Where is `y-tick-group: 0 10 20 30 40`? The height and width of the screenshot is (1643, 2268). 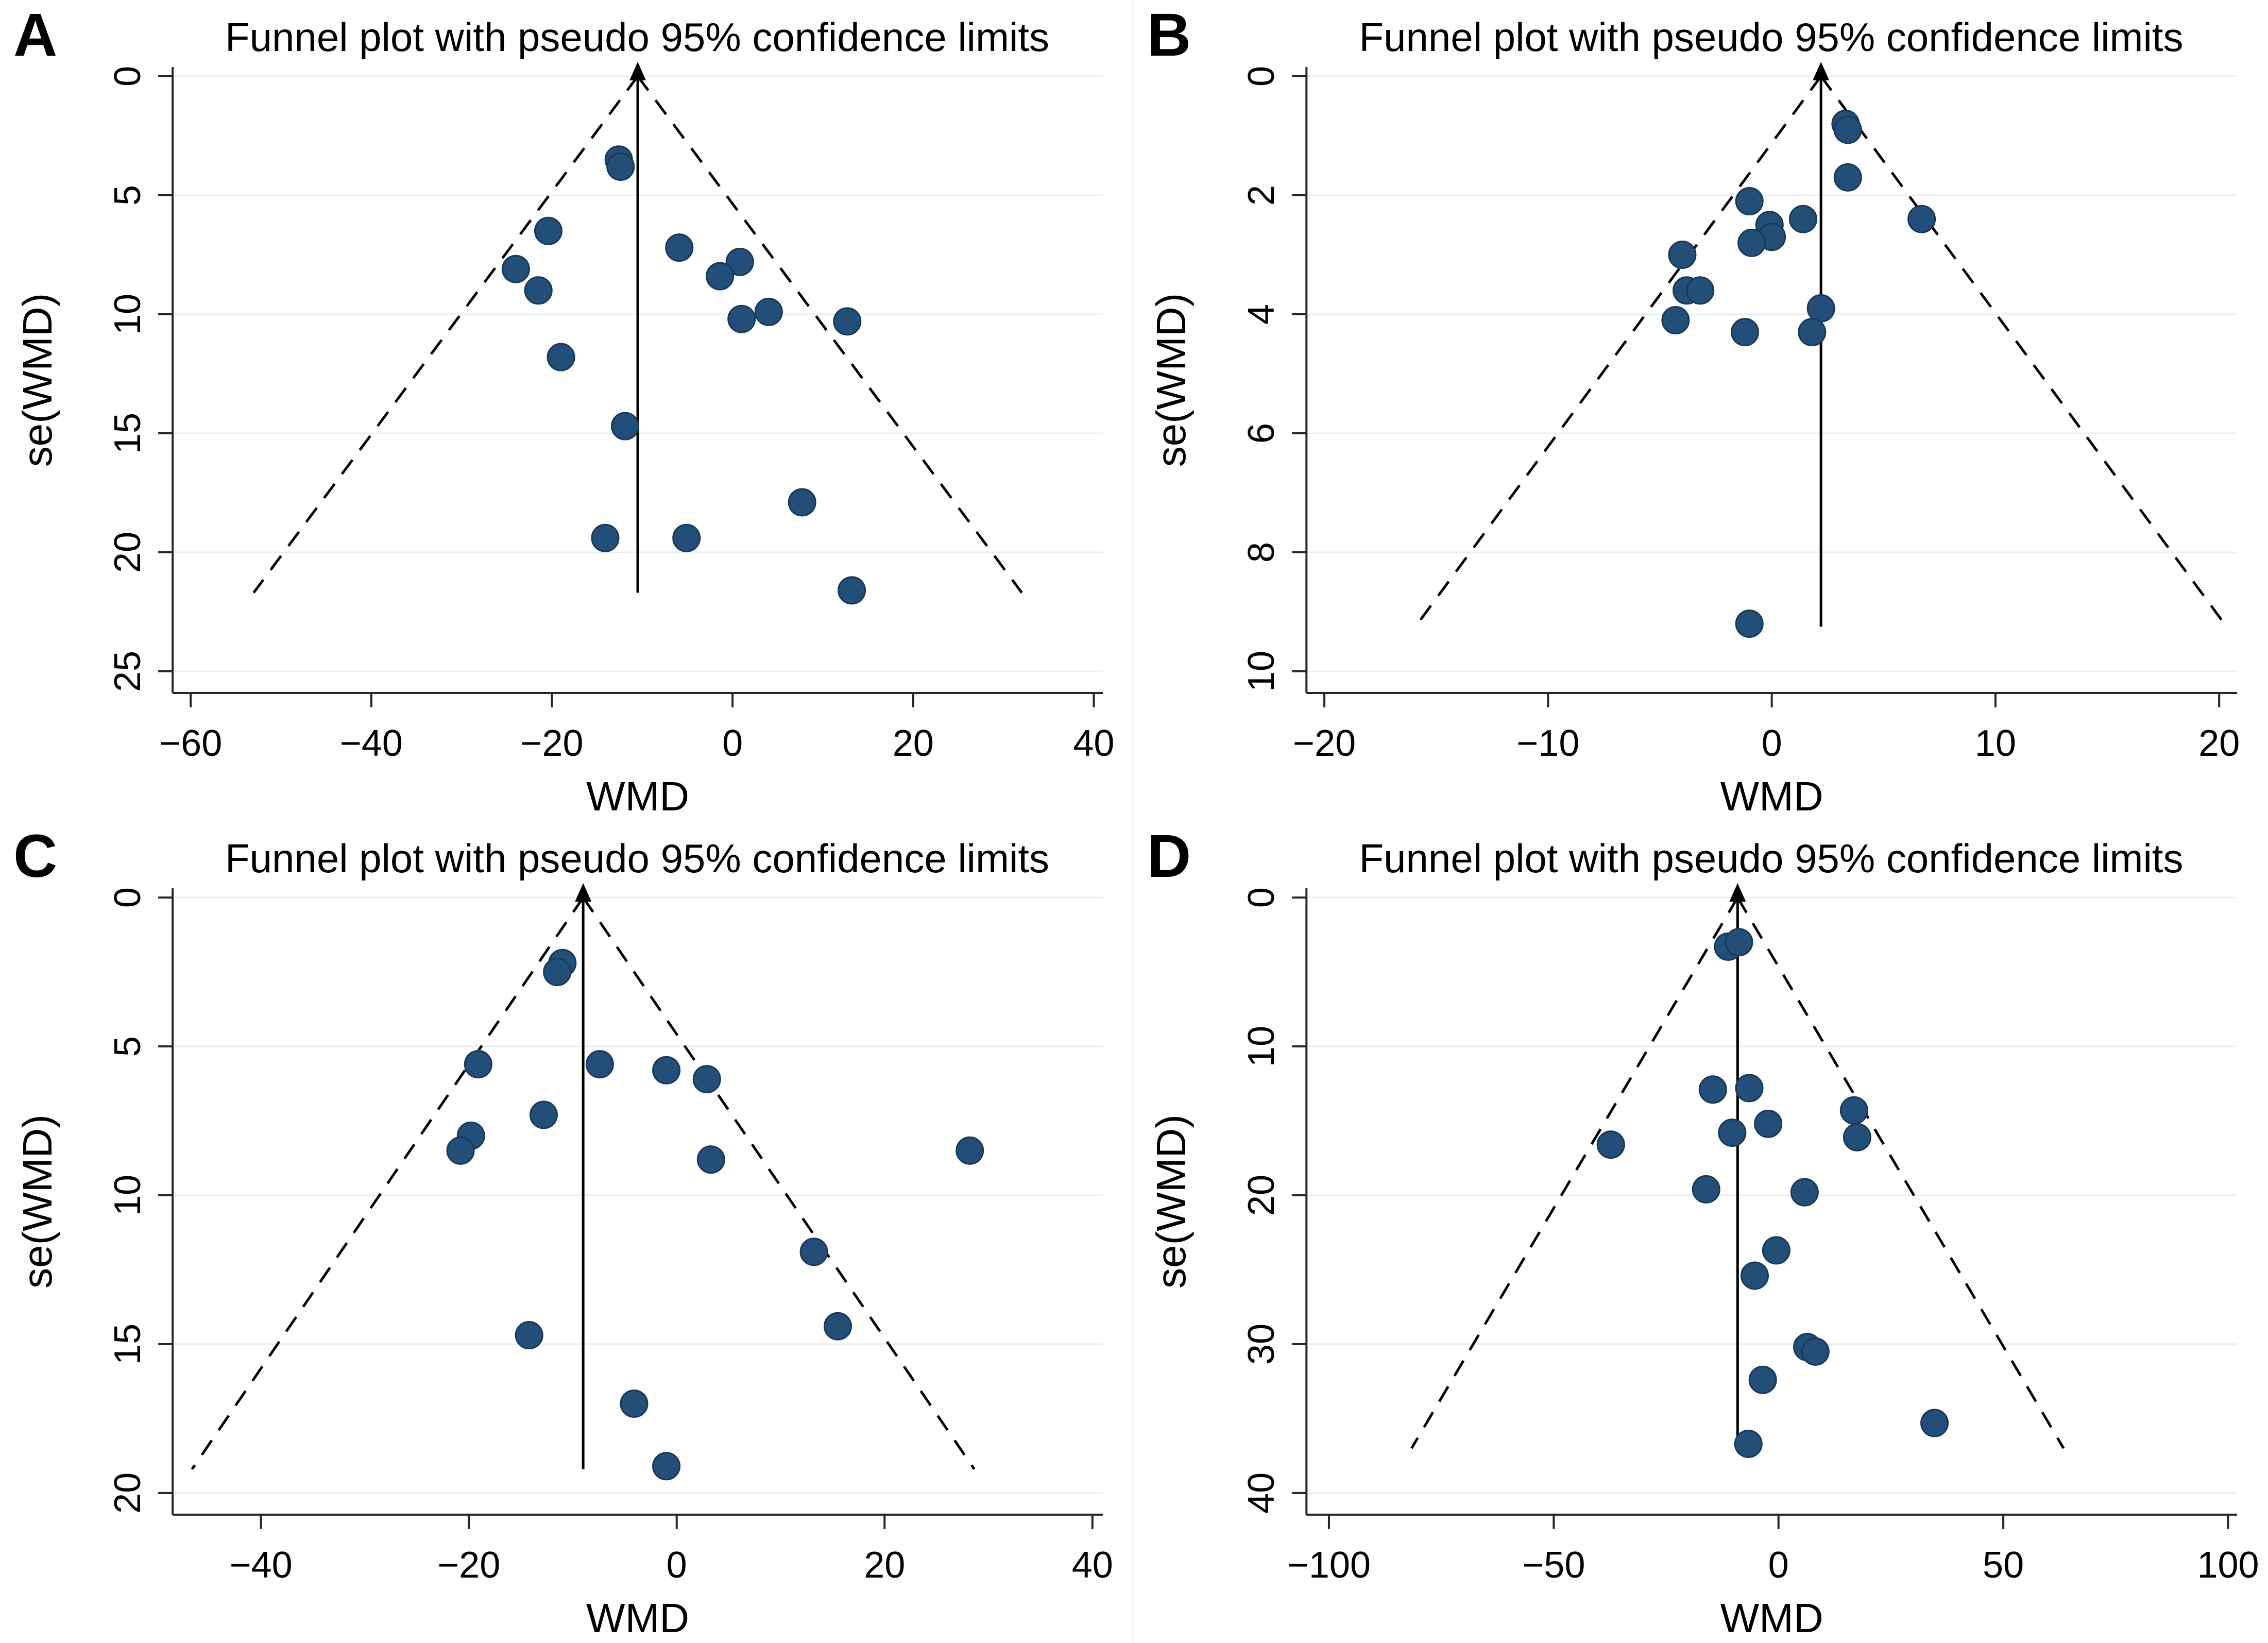
y-tick-group: 0 10 20 30 40 is located at coordinates (1274, 1200).